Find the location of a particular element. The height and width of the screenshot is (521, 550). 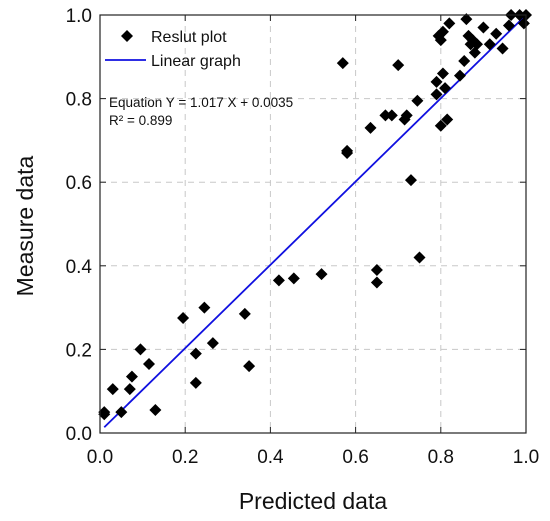

x-tick-label: 0.0 is located at coordinates (100, 457).